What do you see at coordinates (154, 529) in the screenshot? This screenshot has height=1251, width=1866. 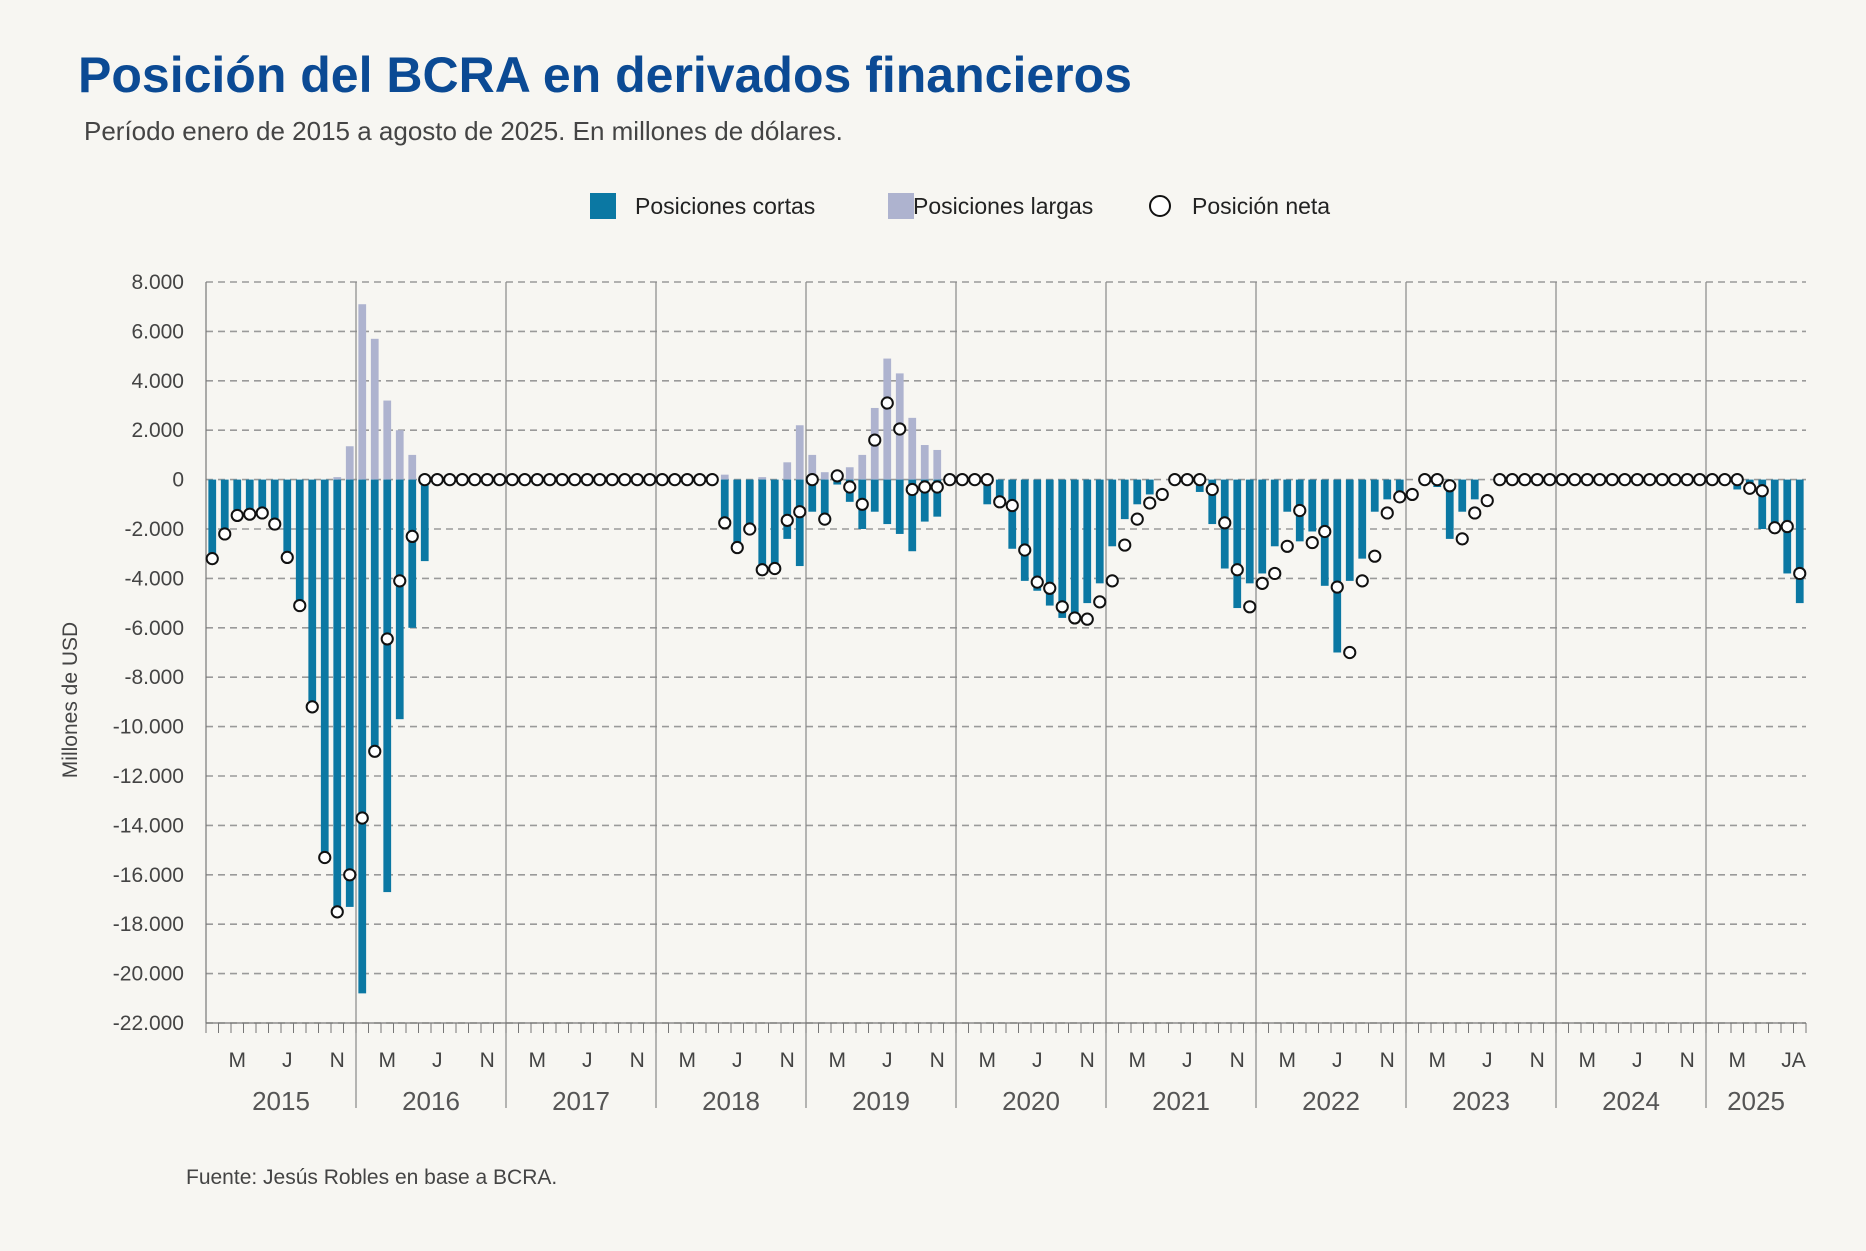 I see `y-tick-label: -2.000` at bounding box center [154, 529].